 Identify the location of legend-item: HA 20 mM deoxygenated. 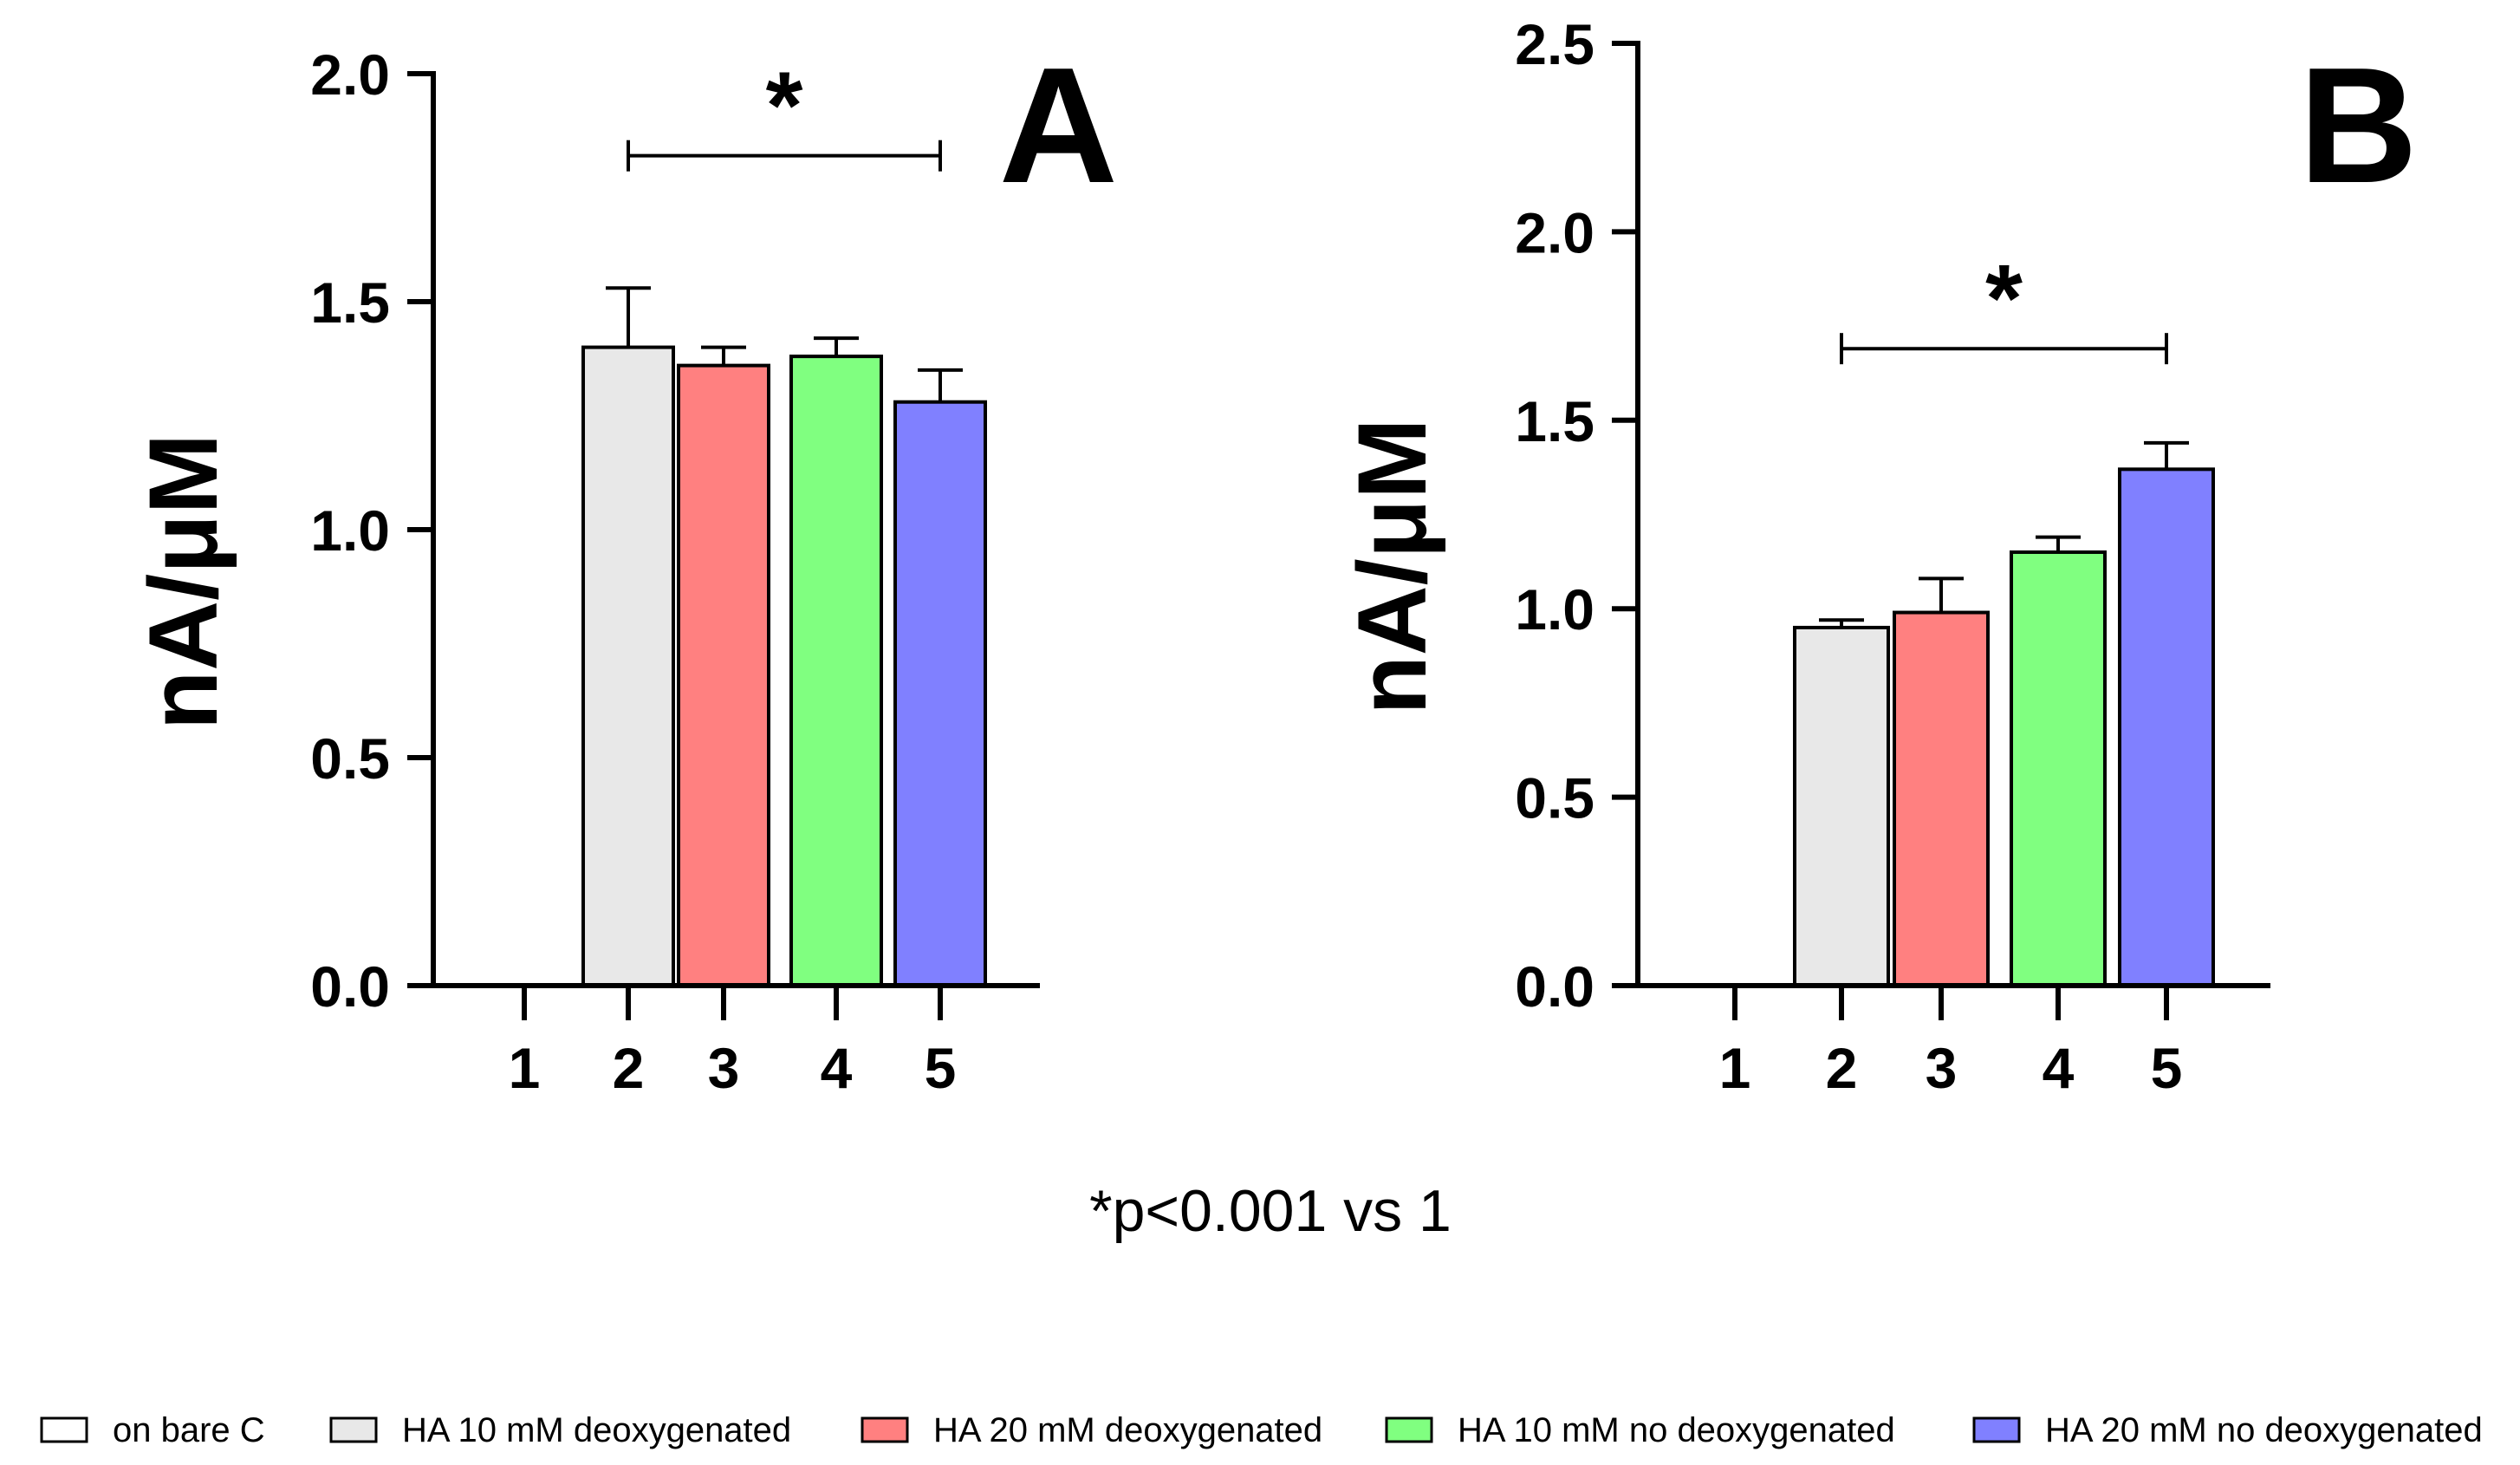
(1091, 1430).